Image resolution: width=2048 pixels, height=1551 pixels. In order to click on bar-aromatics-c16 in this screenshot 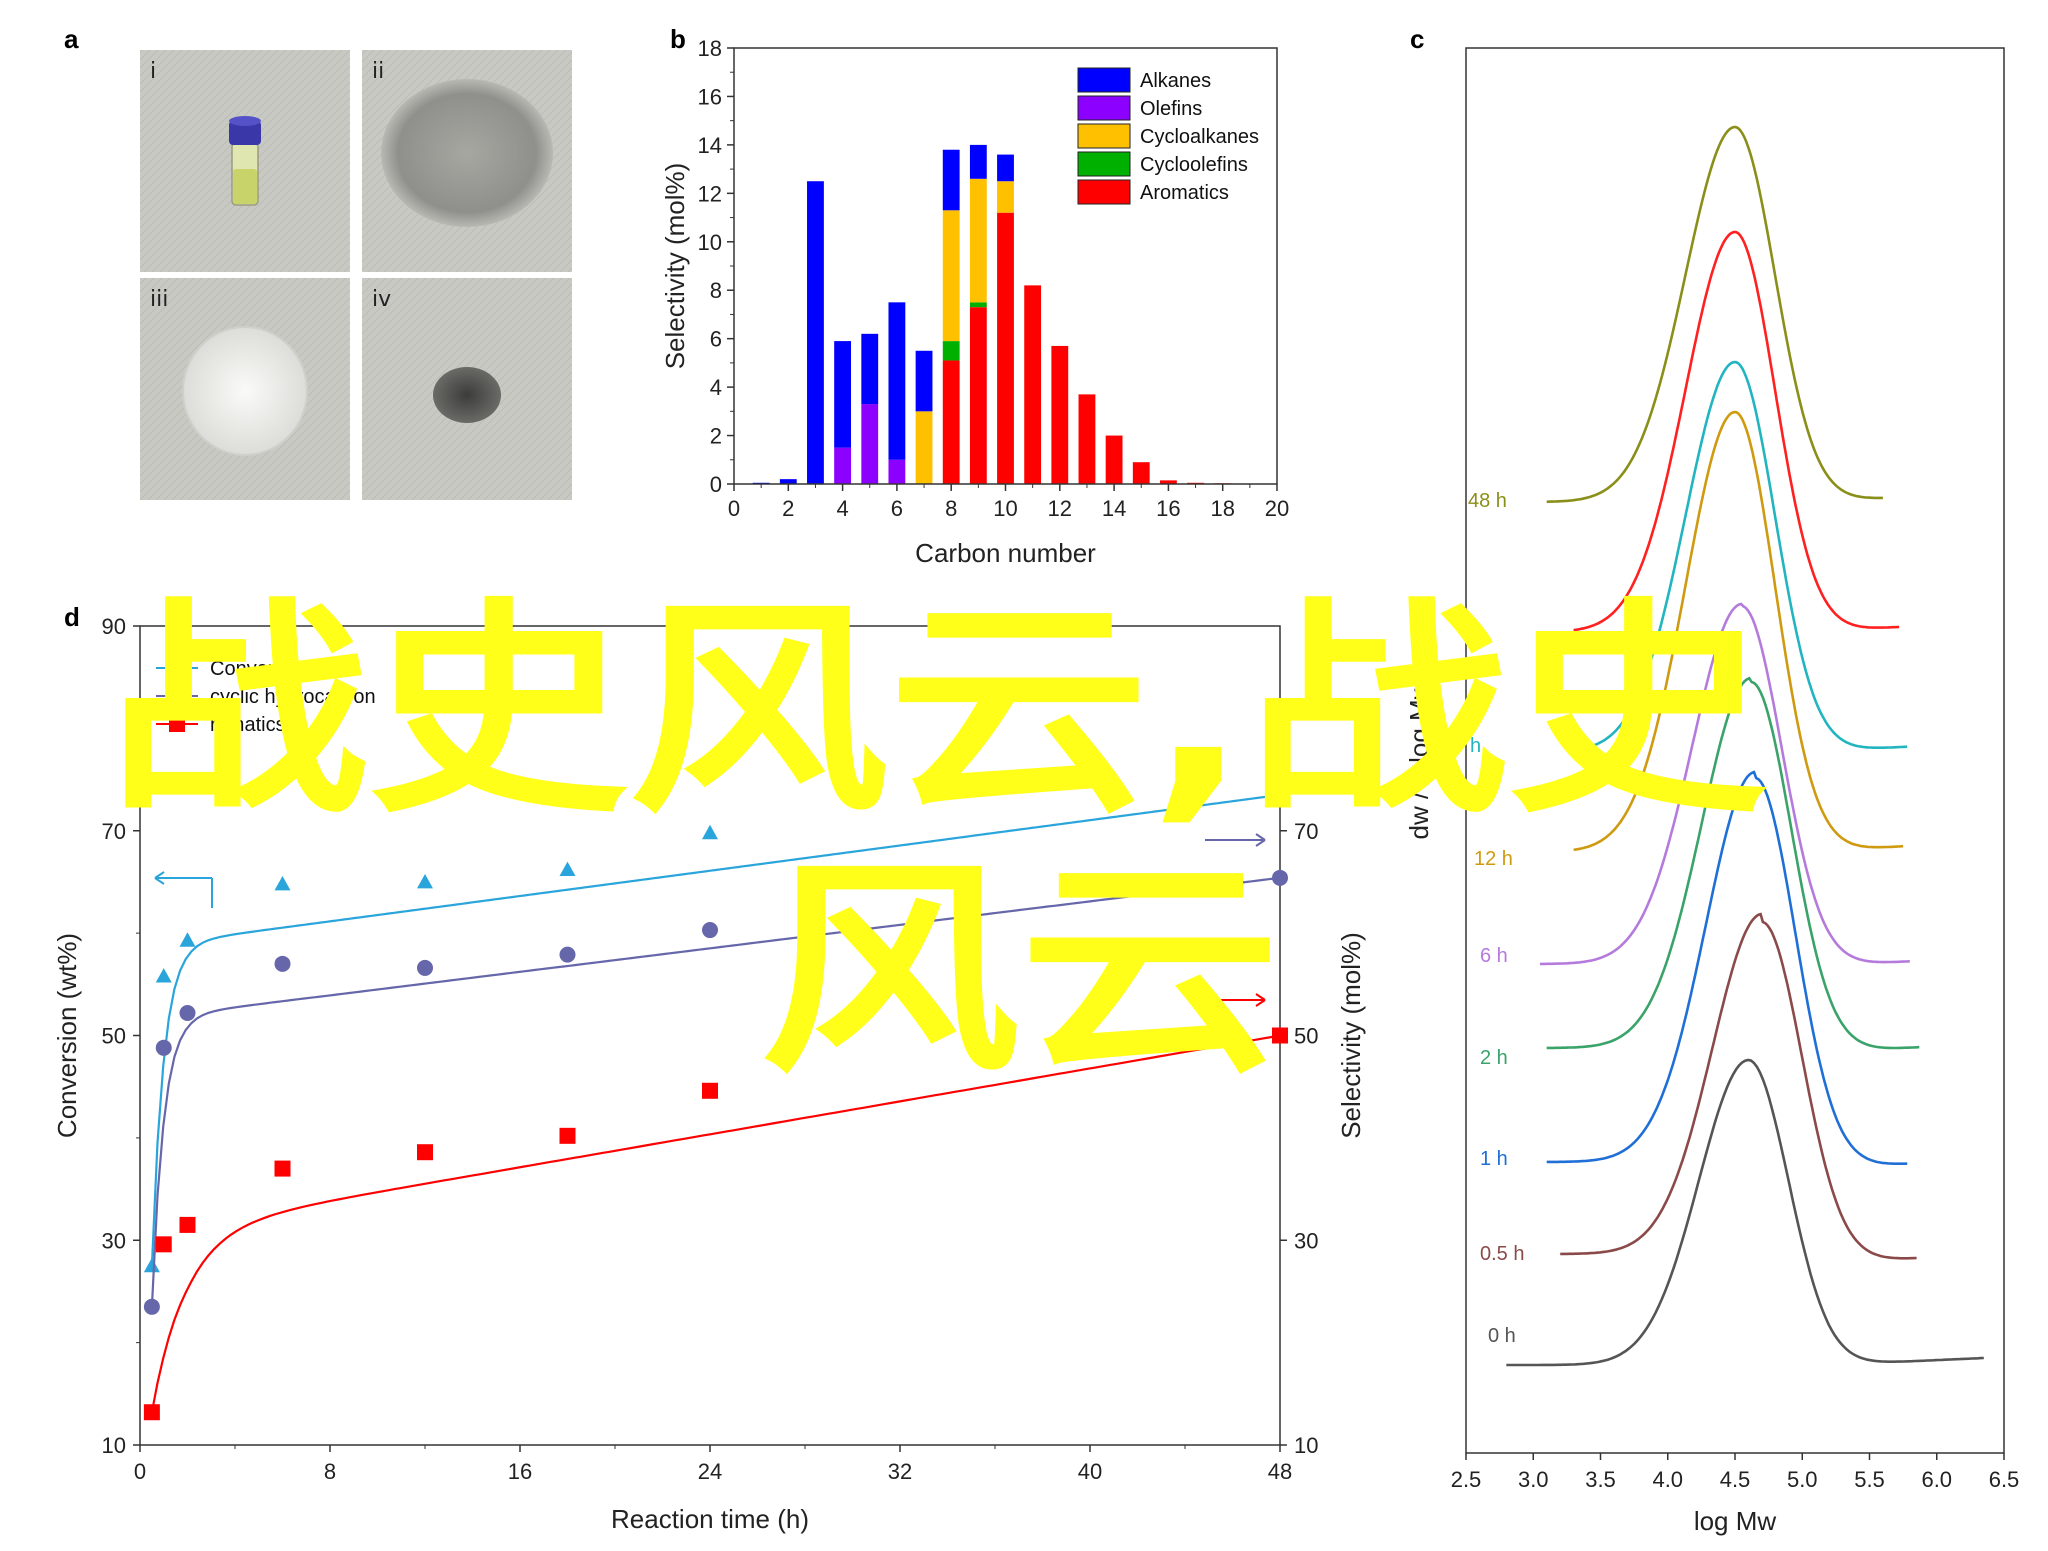, I will do `click(1168, 482)`.